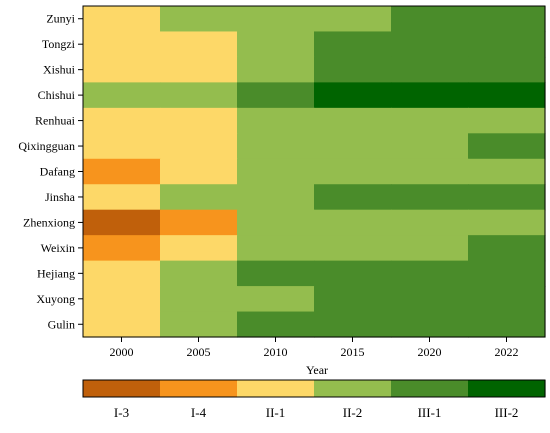 The width and height of the screenshot is (550, 433). What do you see at coordinates (199, 352) in the screenshot?
I see `x-tick-label: 2005` at bounding box center [199, 352].